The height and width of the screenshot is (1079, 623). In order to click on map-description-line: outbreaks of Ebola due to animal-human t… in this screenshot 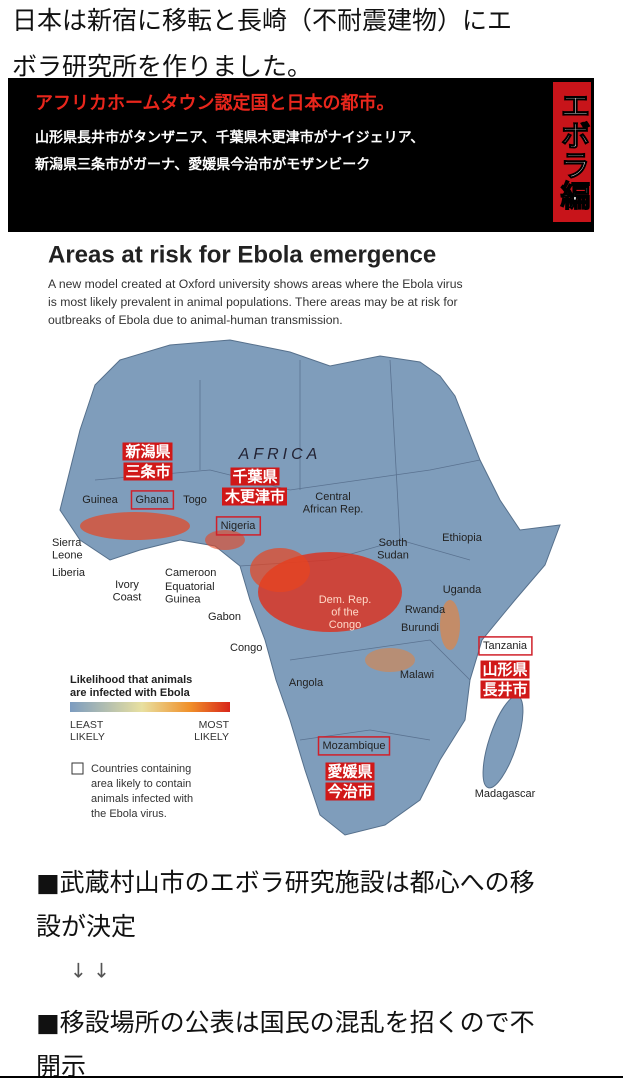, I will do `click(195, 320)`.